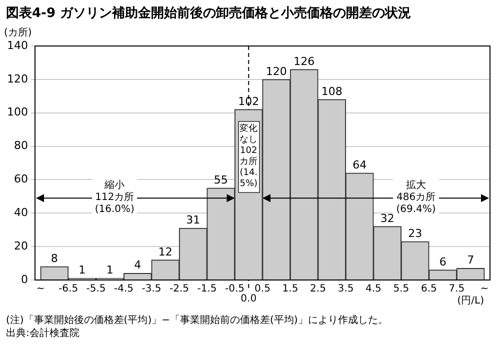 The image size is (500, 355). What do you see at coordinates (43, 333) in the screenshot?
I see `source-note: 出典:会計検査院` at bounding box center [43, 333].